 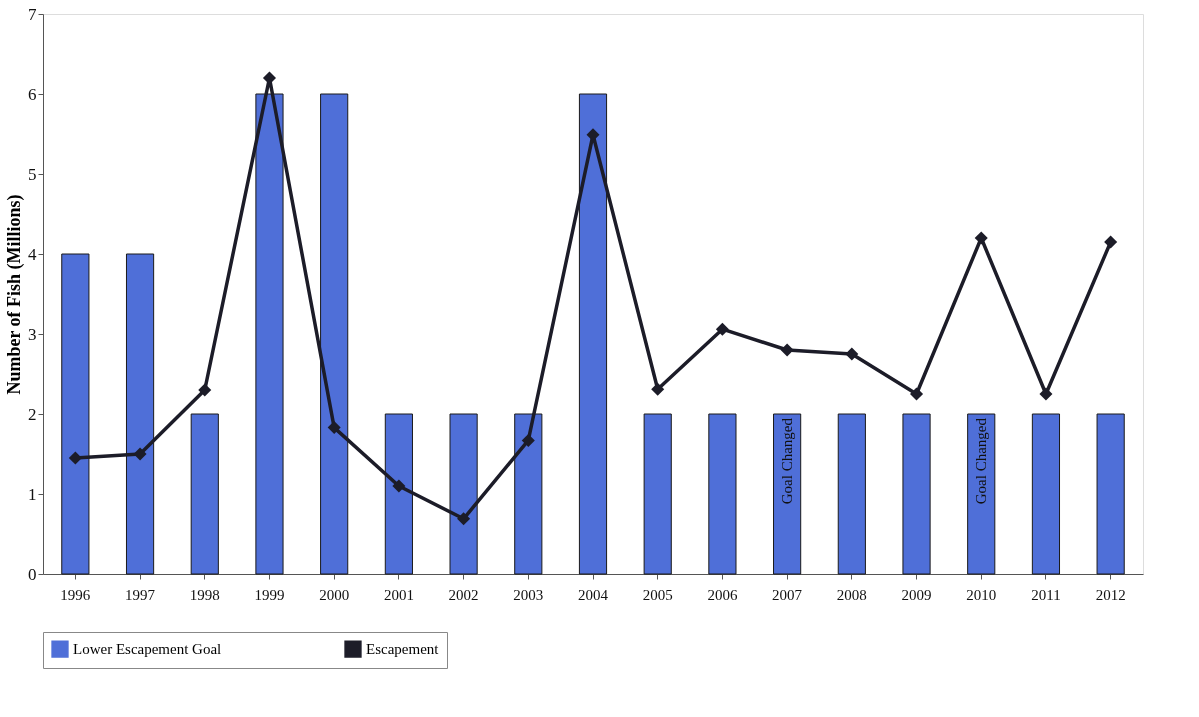 What do you see at coordinates (32, 174) in the screenshot?
I see `y-tick-label: 5` at bounding box center [32, 174].